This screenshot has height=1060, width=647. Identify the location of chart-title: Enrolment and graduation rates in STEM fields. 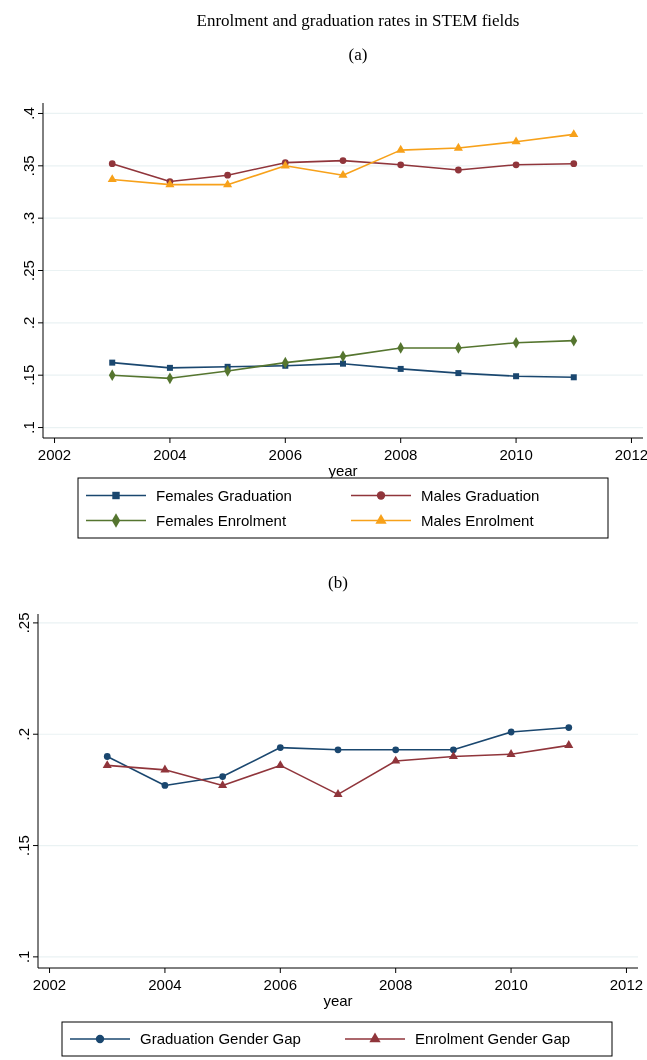
(358, 20).